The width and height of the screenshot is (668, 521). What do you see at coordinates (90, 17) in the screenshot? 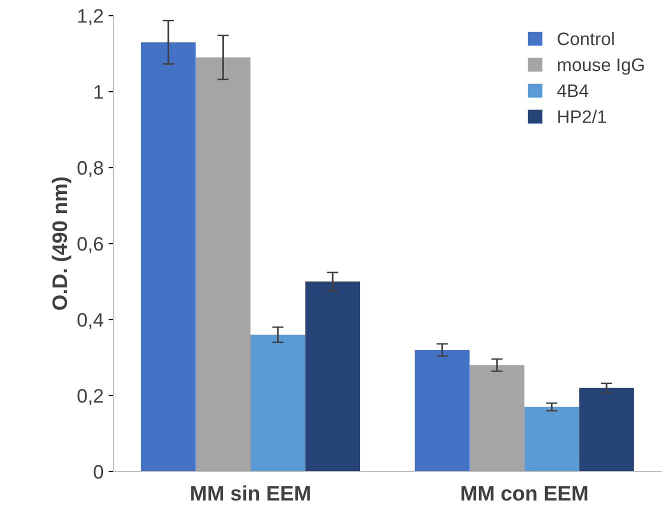
I see `y-tick-label: 1,2` at bounding box center [90, 17].